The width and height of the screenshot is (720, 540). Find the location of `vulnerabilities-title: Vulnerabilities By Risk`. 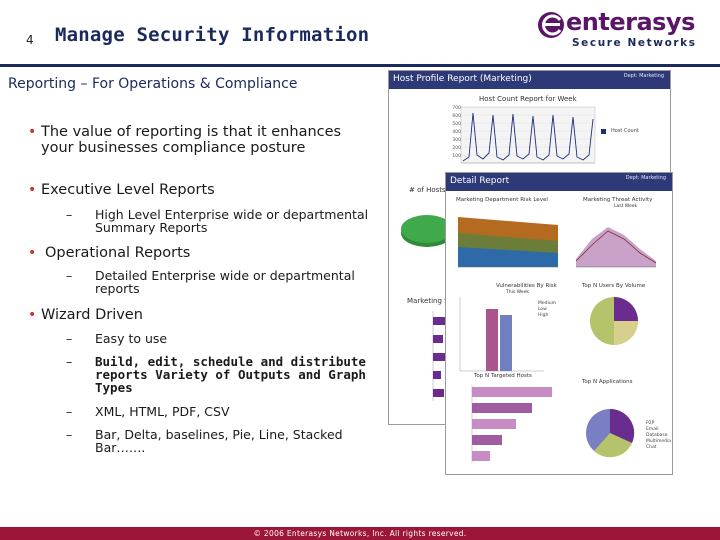

vulnerabilities-title: Vulnerabilities By Risk is located at coordinates (526, 286).